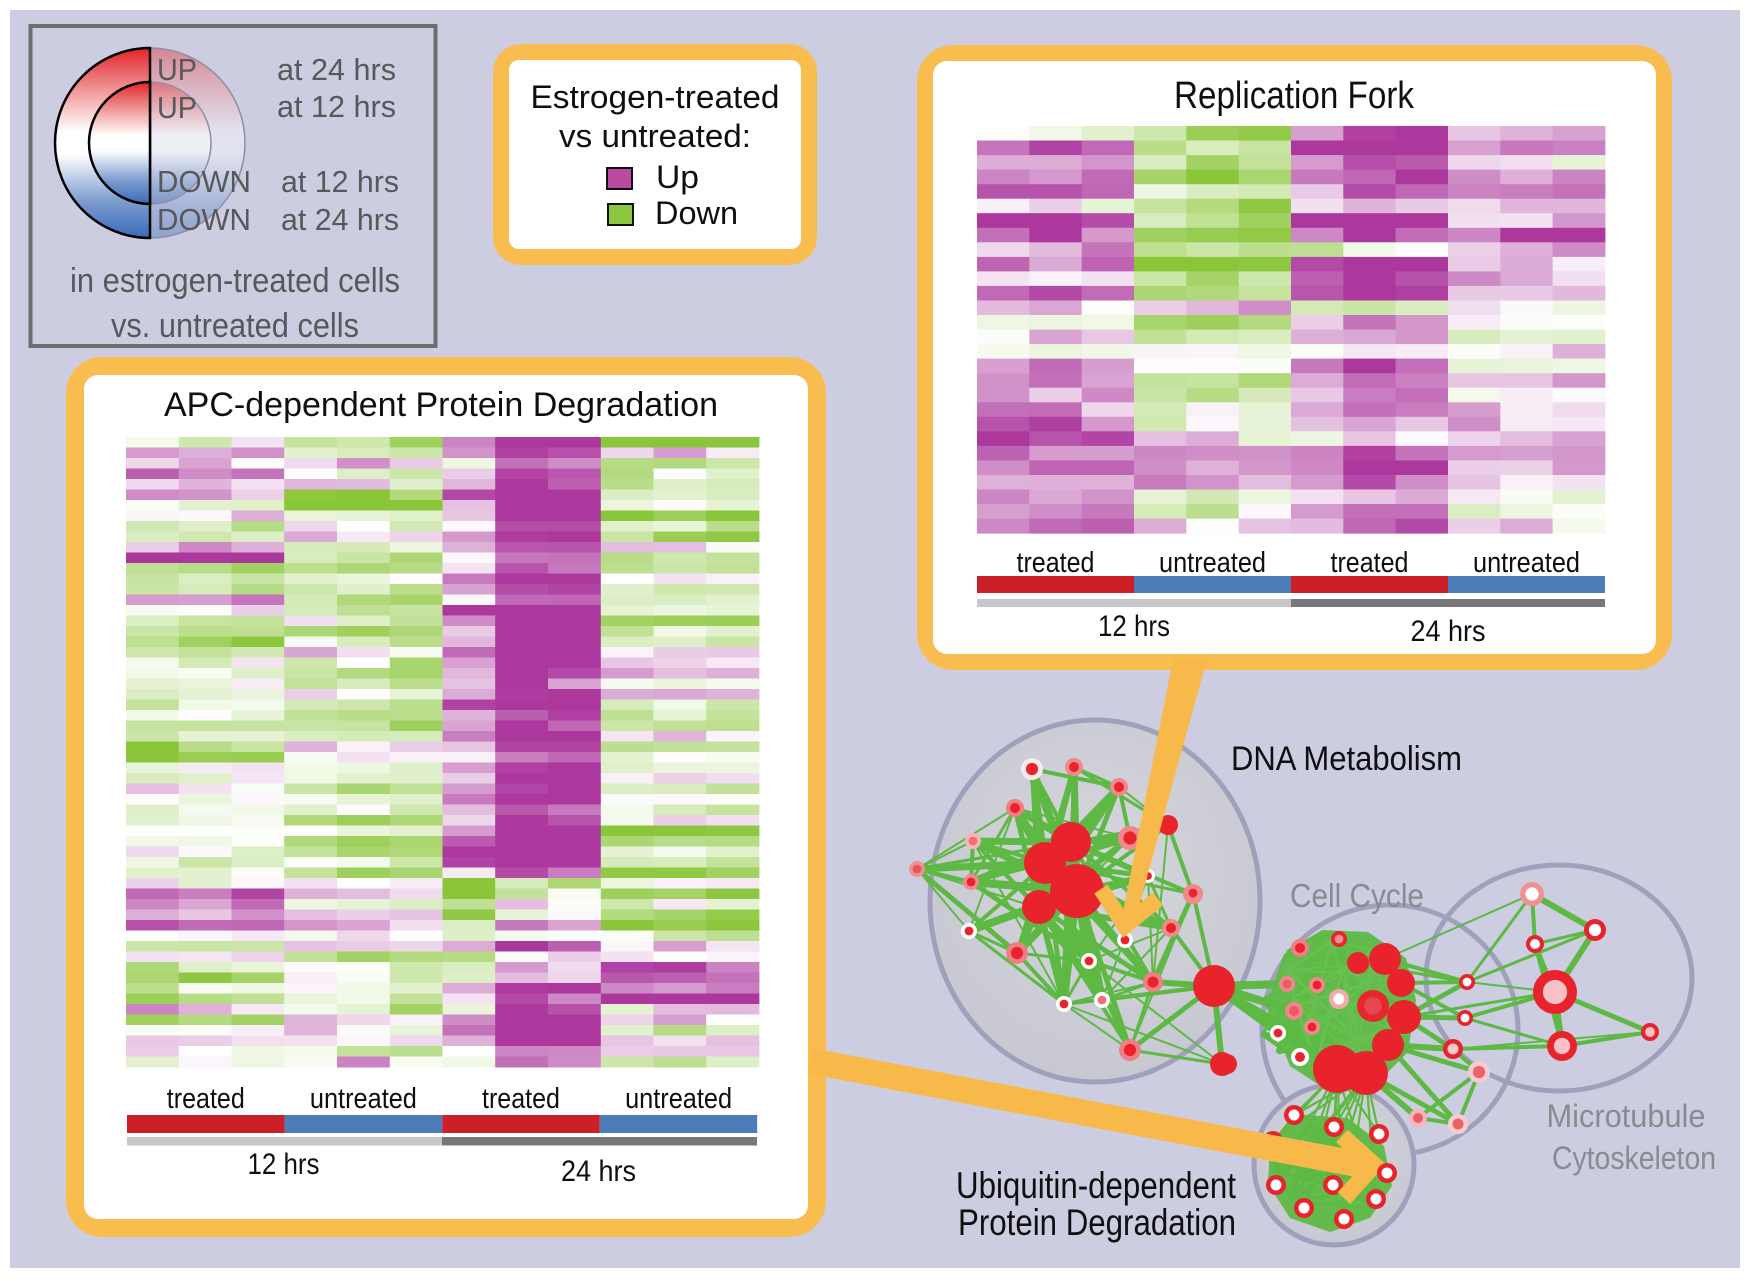 Image resolution: width=1750 pixels, height=1284 pixels. What do you see at coordinates (235, 326) in the screenshot?
I see `svg-text: vs. untreated cells` at bounding box center [235, 326].